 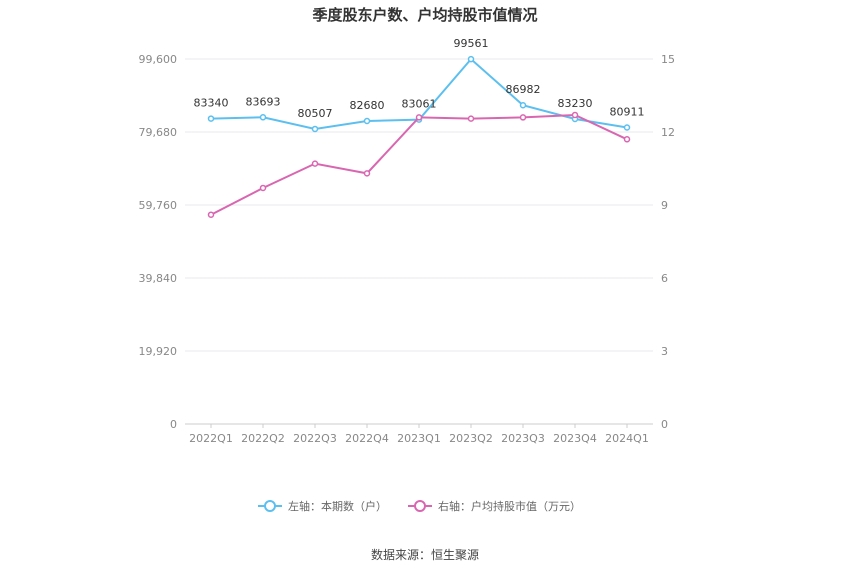 What do you see at coordinates (315, 438) in the screenshot?
I see `x-tick-label: 2022Q3` at bounding box center [315, 438].